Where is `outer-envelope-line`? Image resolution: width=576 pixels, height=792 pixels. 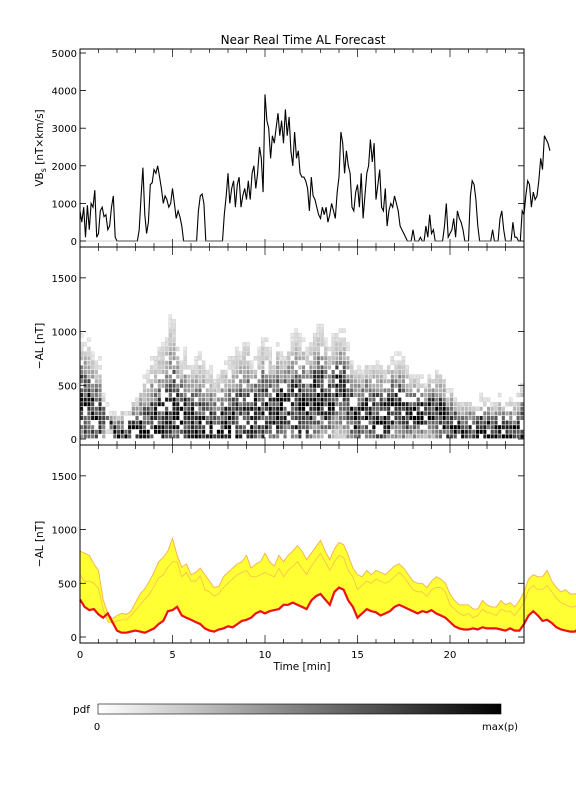 outer-envelope-line is located at coordinates (327, 578).